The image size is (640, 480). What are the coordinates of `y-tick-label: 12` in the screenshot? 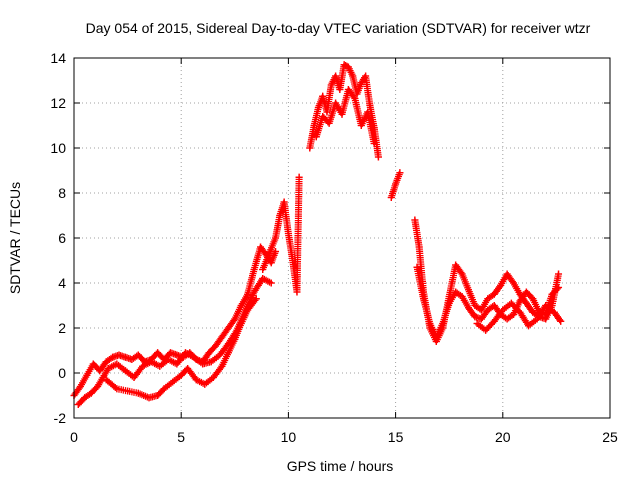 It's located at (58, 103).